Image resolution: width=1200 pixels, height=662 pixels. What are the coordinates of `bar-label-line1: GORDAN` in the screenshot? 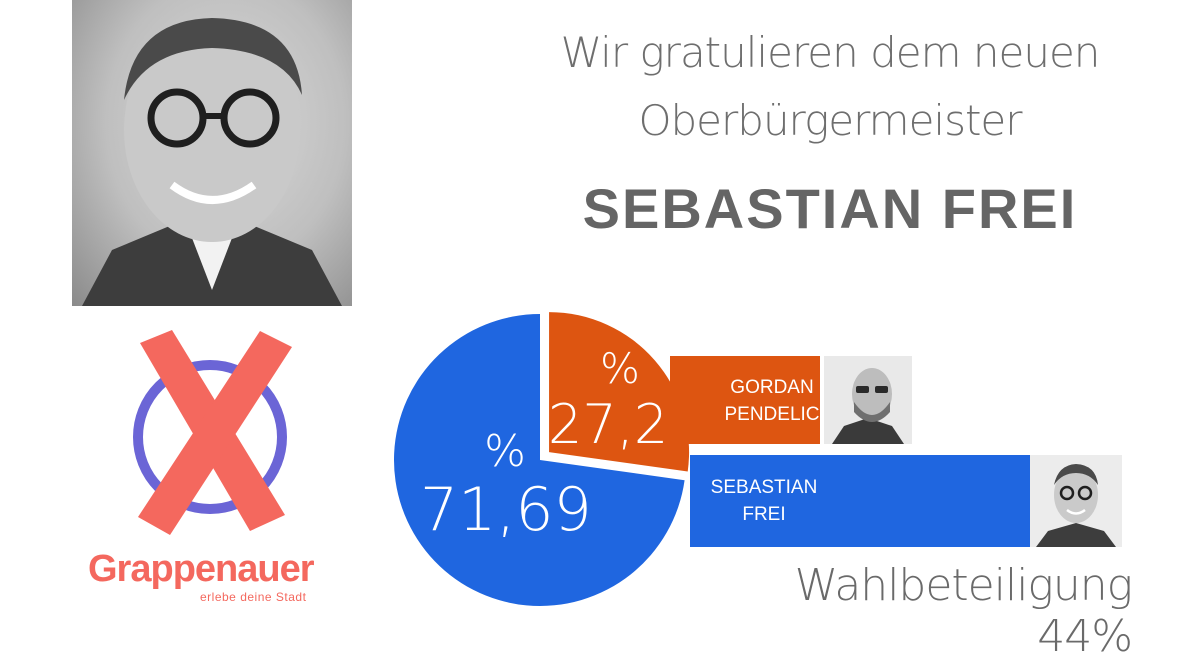 It's located at (772, 387).